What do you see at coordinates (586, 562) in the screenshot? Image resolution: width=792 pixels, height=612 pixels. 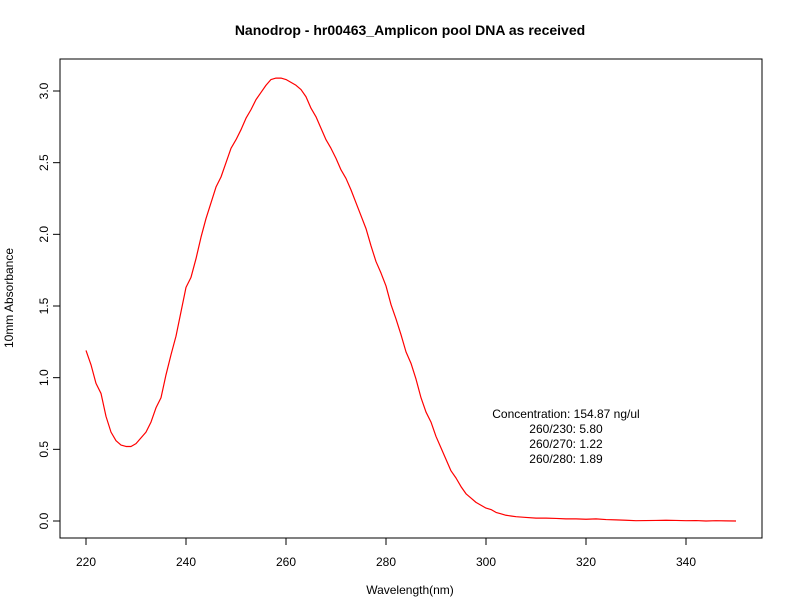 I see `x-tick-label: 320` at bounding box center [586, 562].